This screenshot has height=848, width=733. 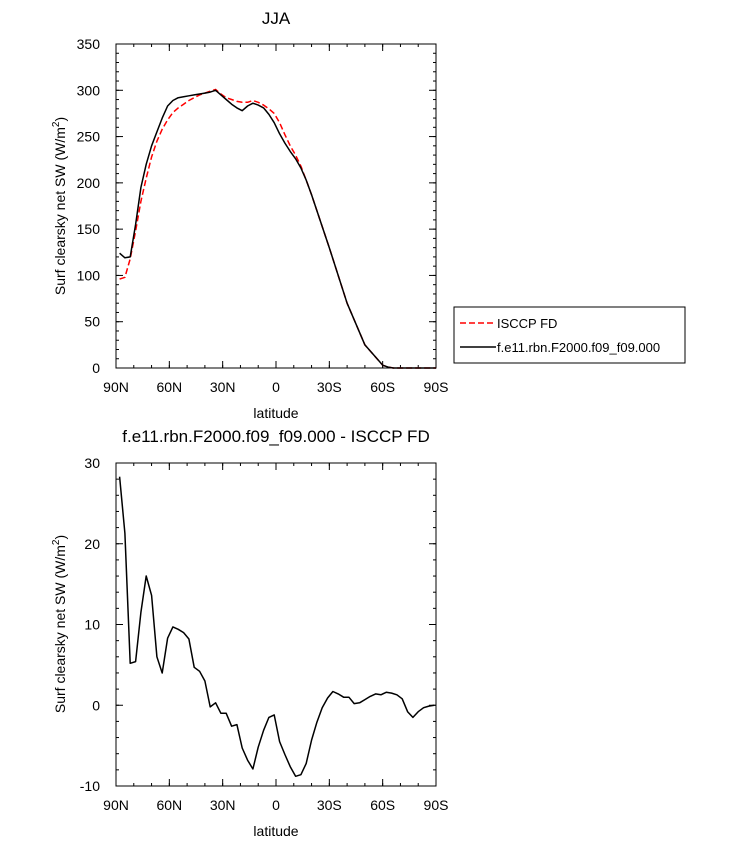 I want to click on bottom-x-tick-label: 60N, so click(x=169, y=805).